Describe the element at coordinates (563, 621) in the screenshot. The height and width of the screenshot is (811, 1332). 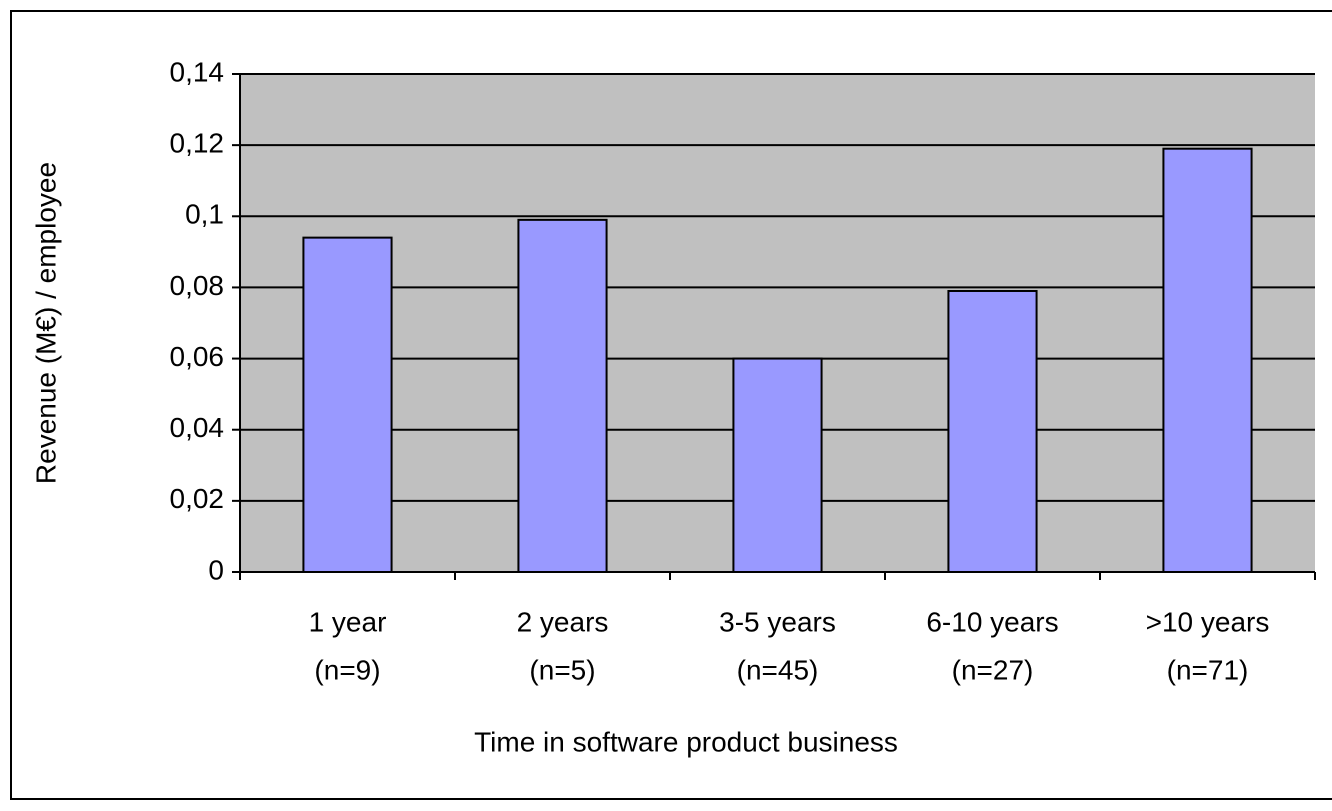
I see `x-tick-label: 2 years` at that location.